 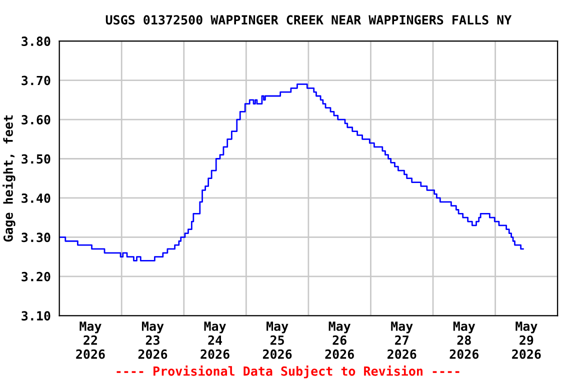 What do you see at coordinates (288, 371) in the screenshot?
I see `text: ---- Provisional Data Subject to Revision ----` at bounding box center [288, 371].